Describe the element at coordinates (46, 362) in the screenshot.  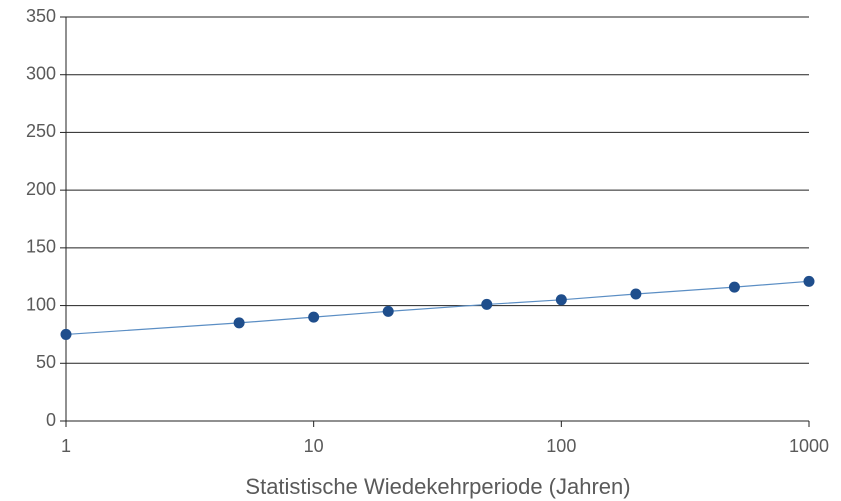
I see `y-tick-label: 50` at that location.